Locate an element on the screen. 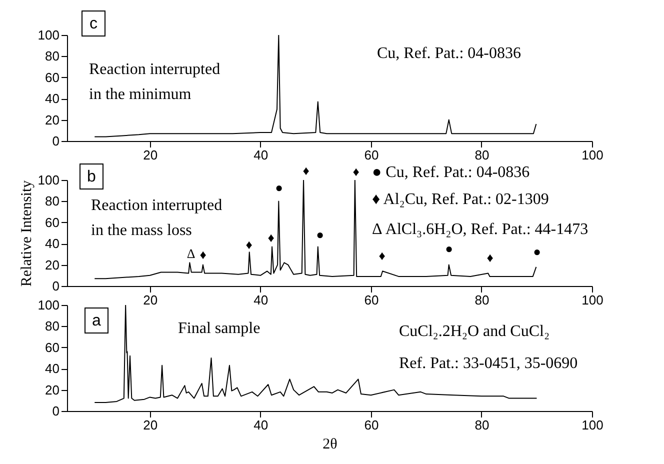 The height and width of the screenshot is (464, 664). annotation: a is located at coordinates (97, 321).